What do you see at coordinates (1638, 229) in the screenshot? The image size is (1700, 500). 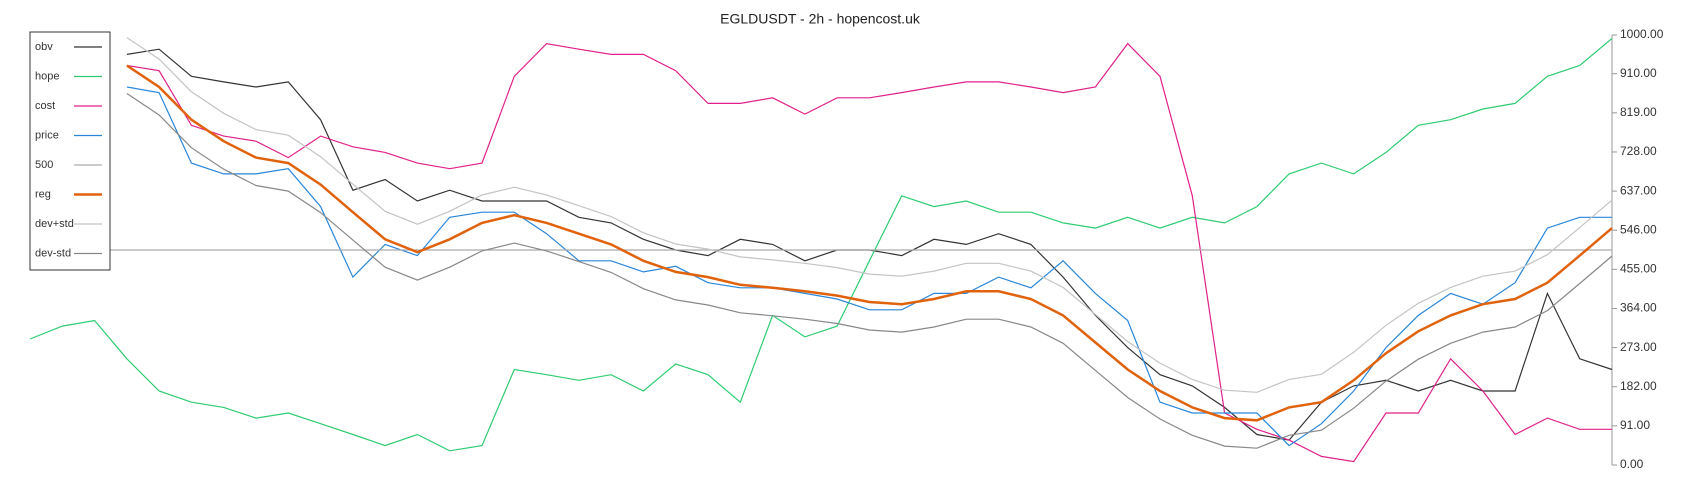 I see `y-tick-label: 546.00` at bounding box center [1638, 229].